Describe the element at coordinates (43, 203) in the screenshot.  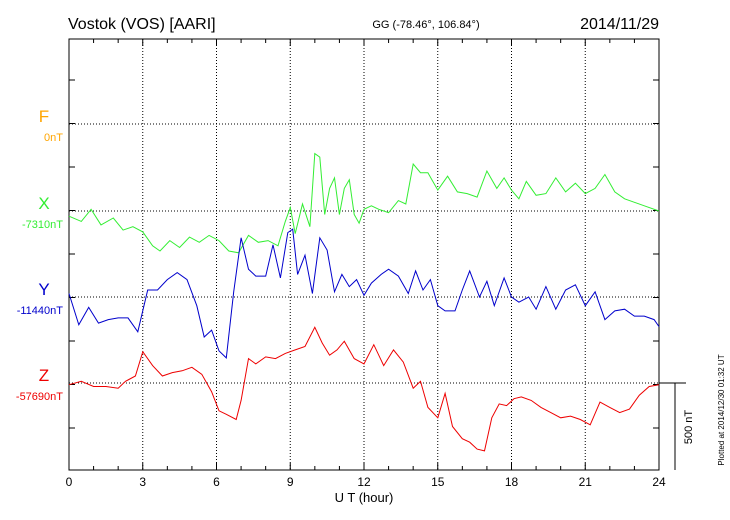
I see `series-name-x: X` at that location.